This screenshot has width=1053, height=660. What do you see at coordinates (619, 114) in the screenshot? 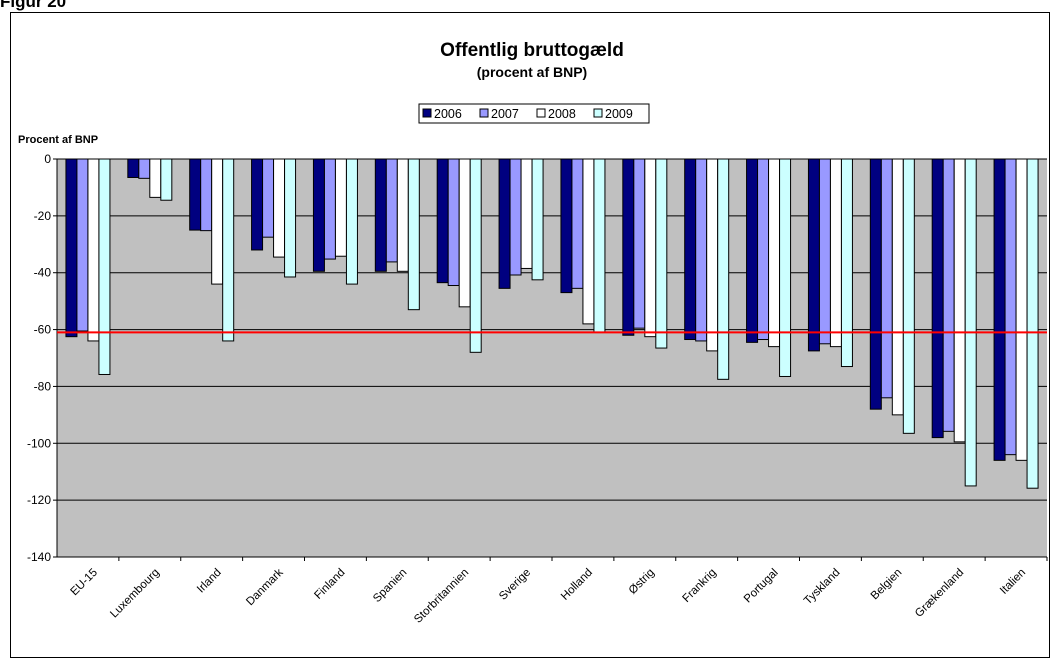
I see `legend-label-2009: 2009` at bounding box center [619, 114].